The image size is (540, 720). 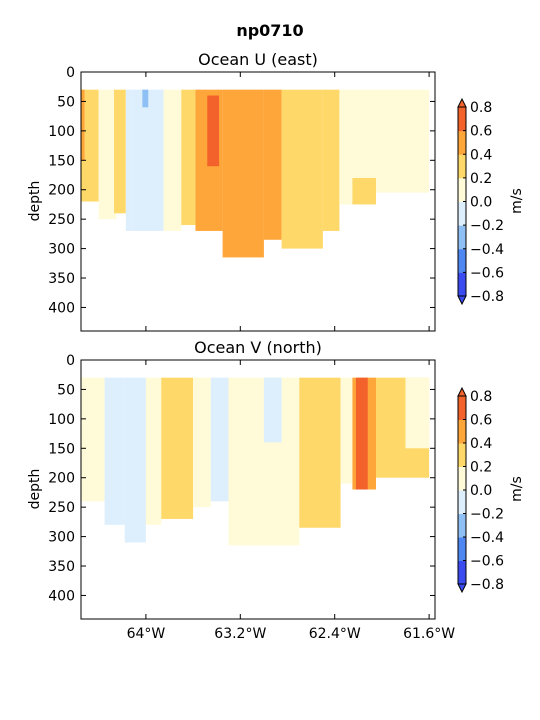 I want to click on figure-suptitle: np0710, so click(x=269, y=30).